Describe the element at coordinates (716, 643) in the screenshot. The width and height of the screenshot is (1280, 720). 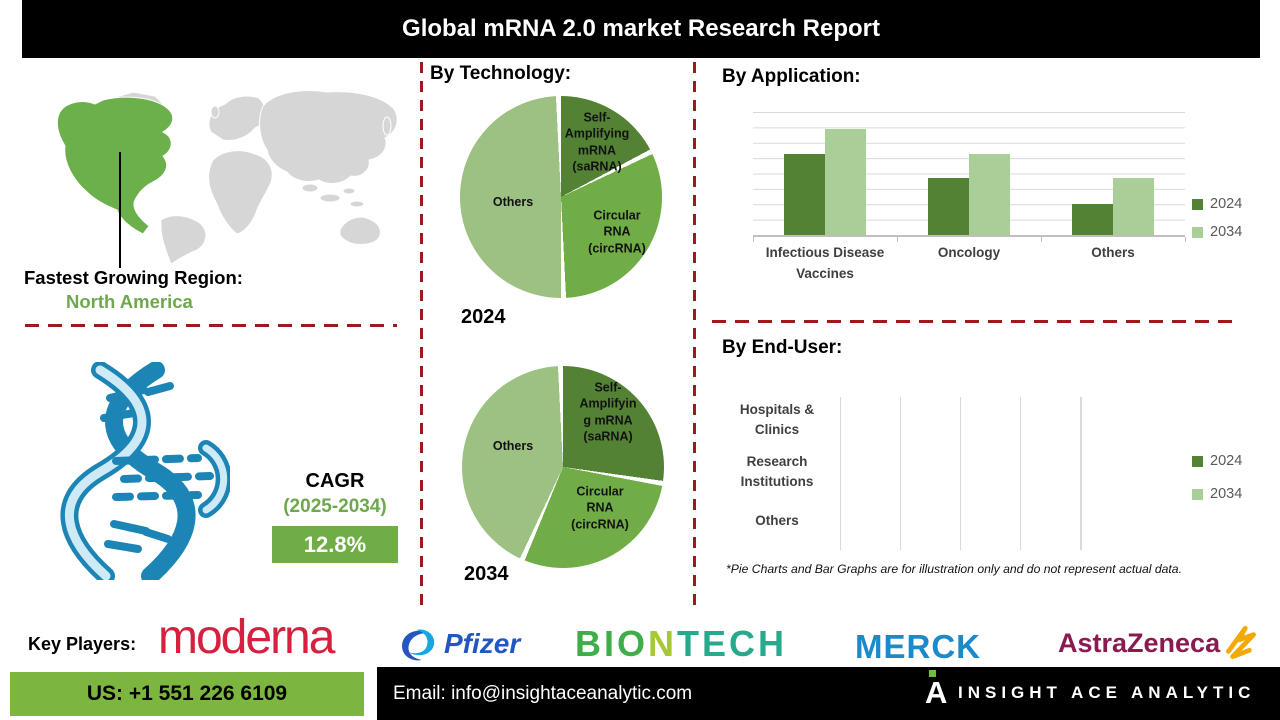
I see `biontech-letter: E` at that location.